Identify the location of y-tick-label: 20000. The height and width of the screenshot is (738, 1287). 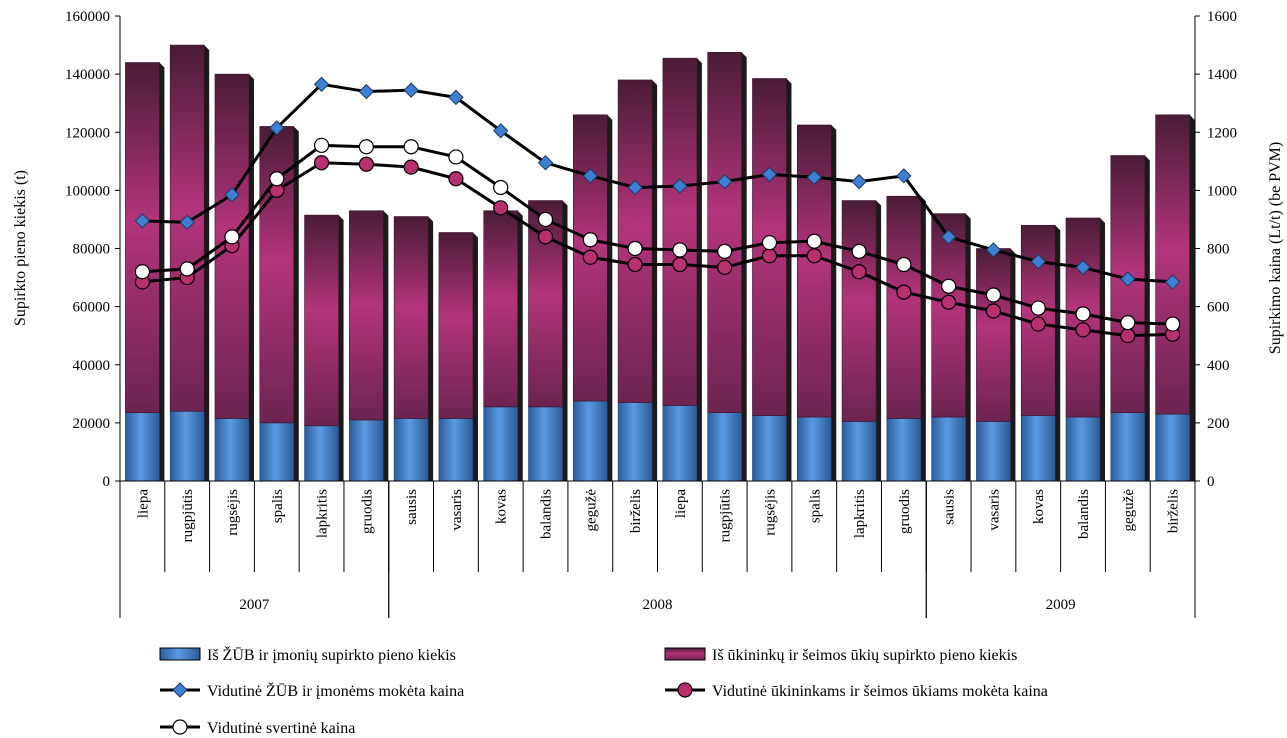
(92, 424).